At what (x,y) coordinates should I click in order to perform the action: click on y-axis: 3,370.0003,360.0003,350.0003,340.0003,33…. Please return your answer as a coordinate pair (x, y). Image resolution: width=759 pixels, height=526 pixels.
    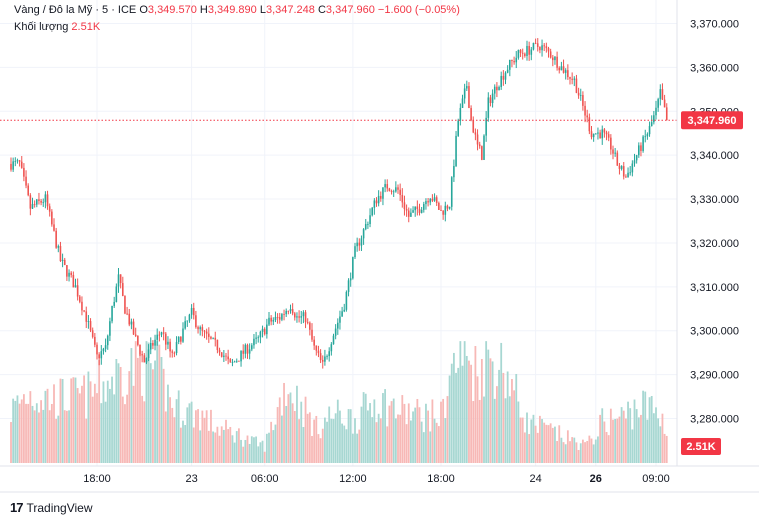
    Looking at the image, I should click on (714, 222).